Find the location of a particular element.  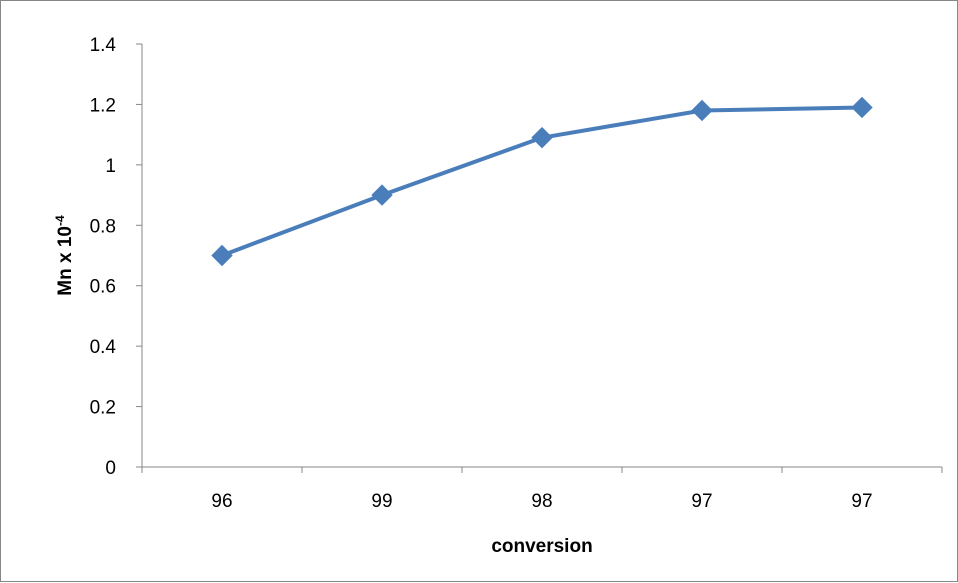

y-tick-label: 1.2 is located at coordinates (103, 105).